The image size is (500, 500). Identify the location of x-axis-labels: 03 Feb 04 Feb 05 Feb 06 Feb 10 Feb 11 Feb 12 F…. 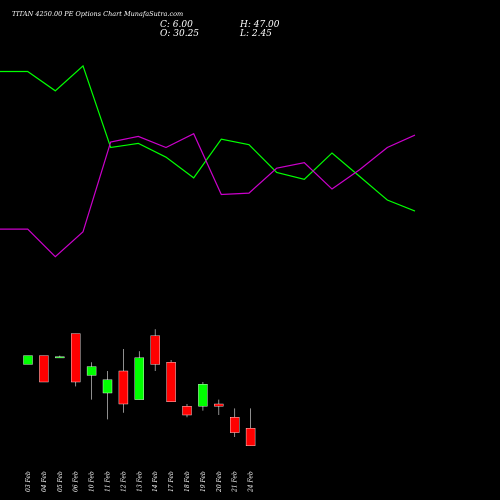
(140, 482).